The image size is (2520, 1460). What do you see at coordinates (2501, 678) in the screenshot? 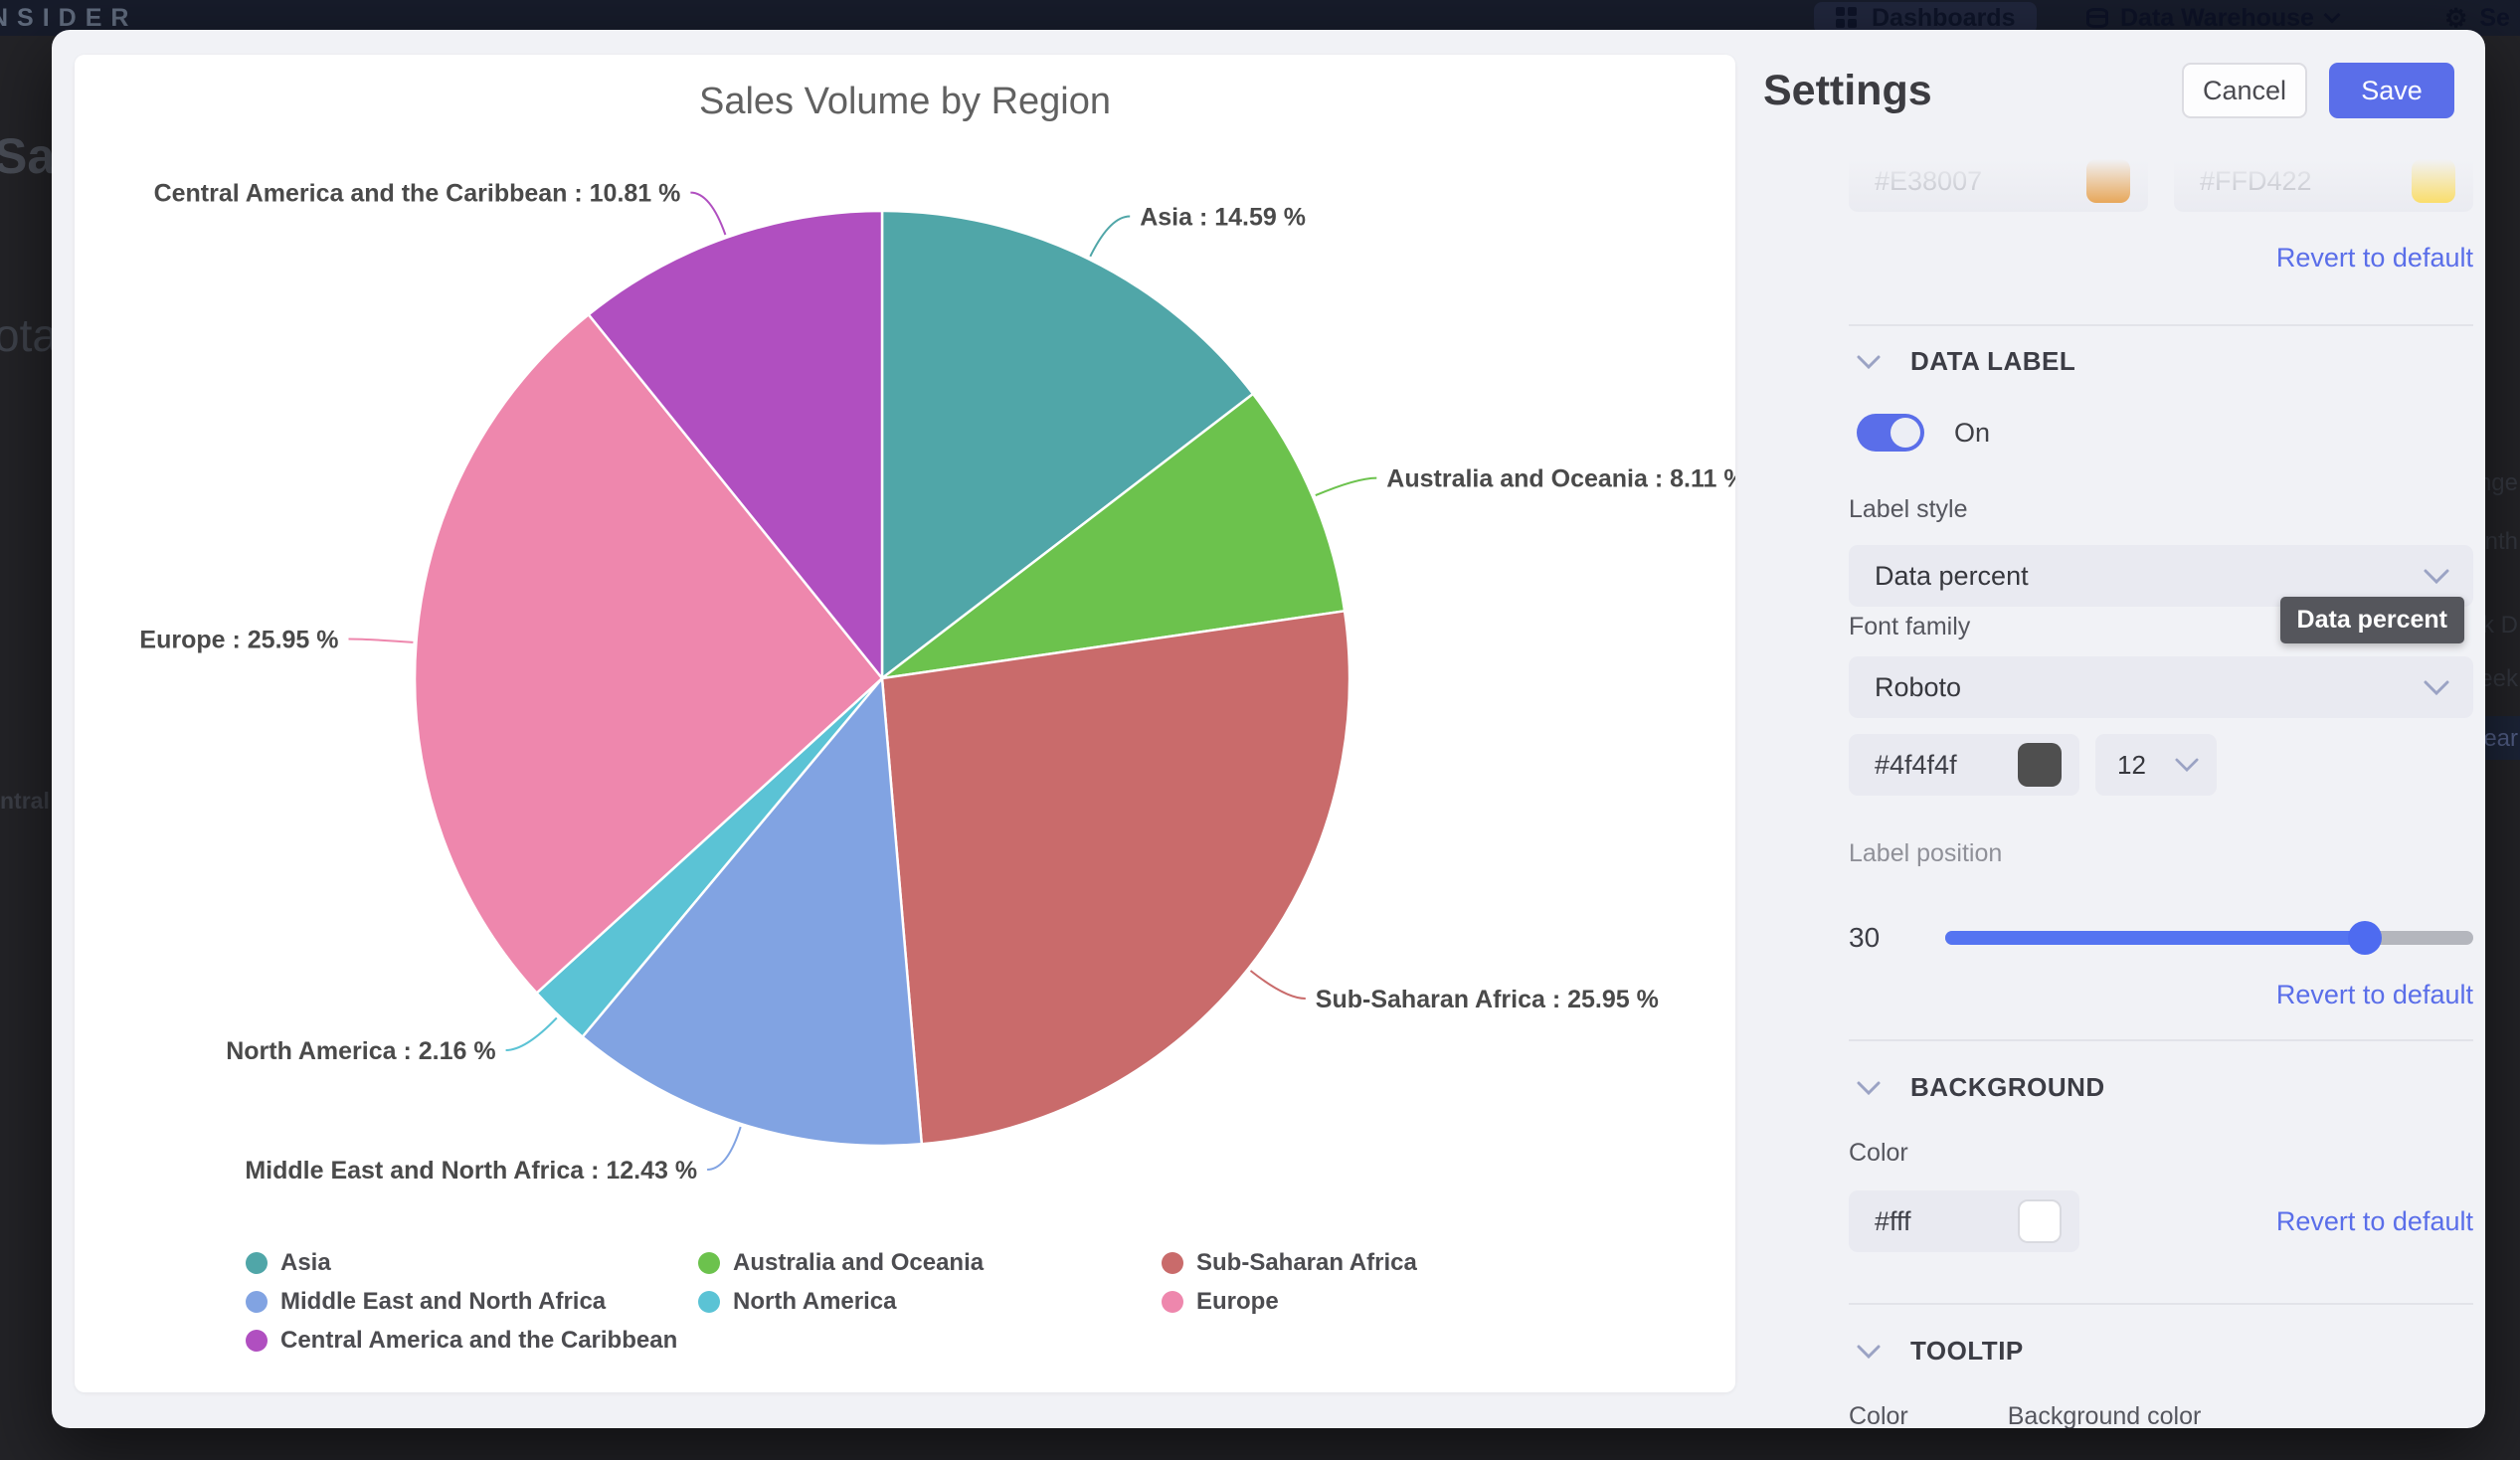
I see `background-menu-fragment: eek` at bounding box center [2501, 678].